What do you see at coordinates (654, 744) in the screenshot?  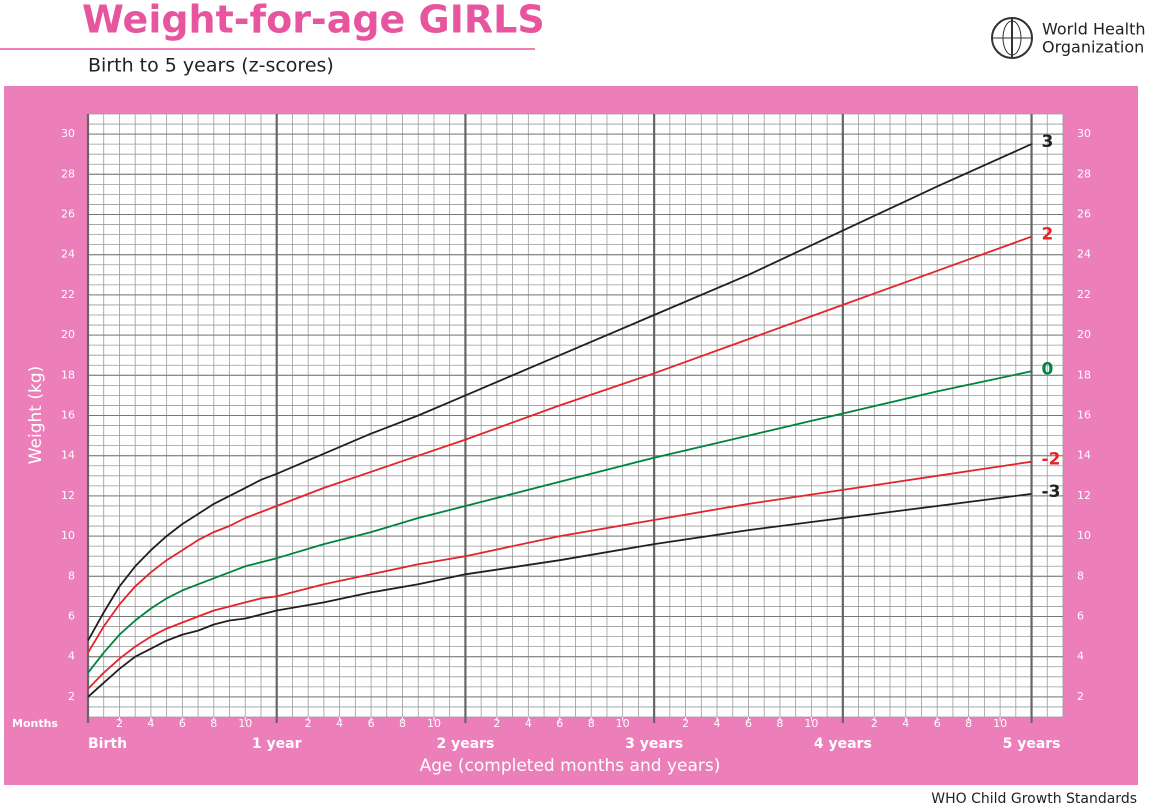 I see `x-tick-label: 3 years` at bounding box center [654, 744].